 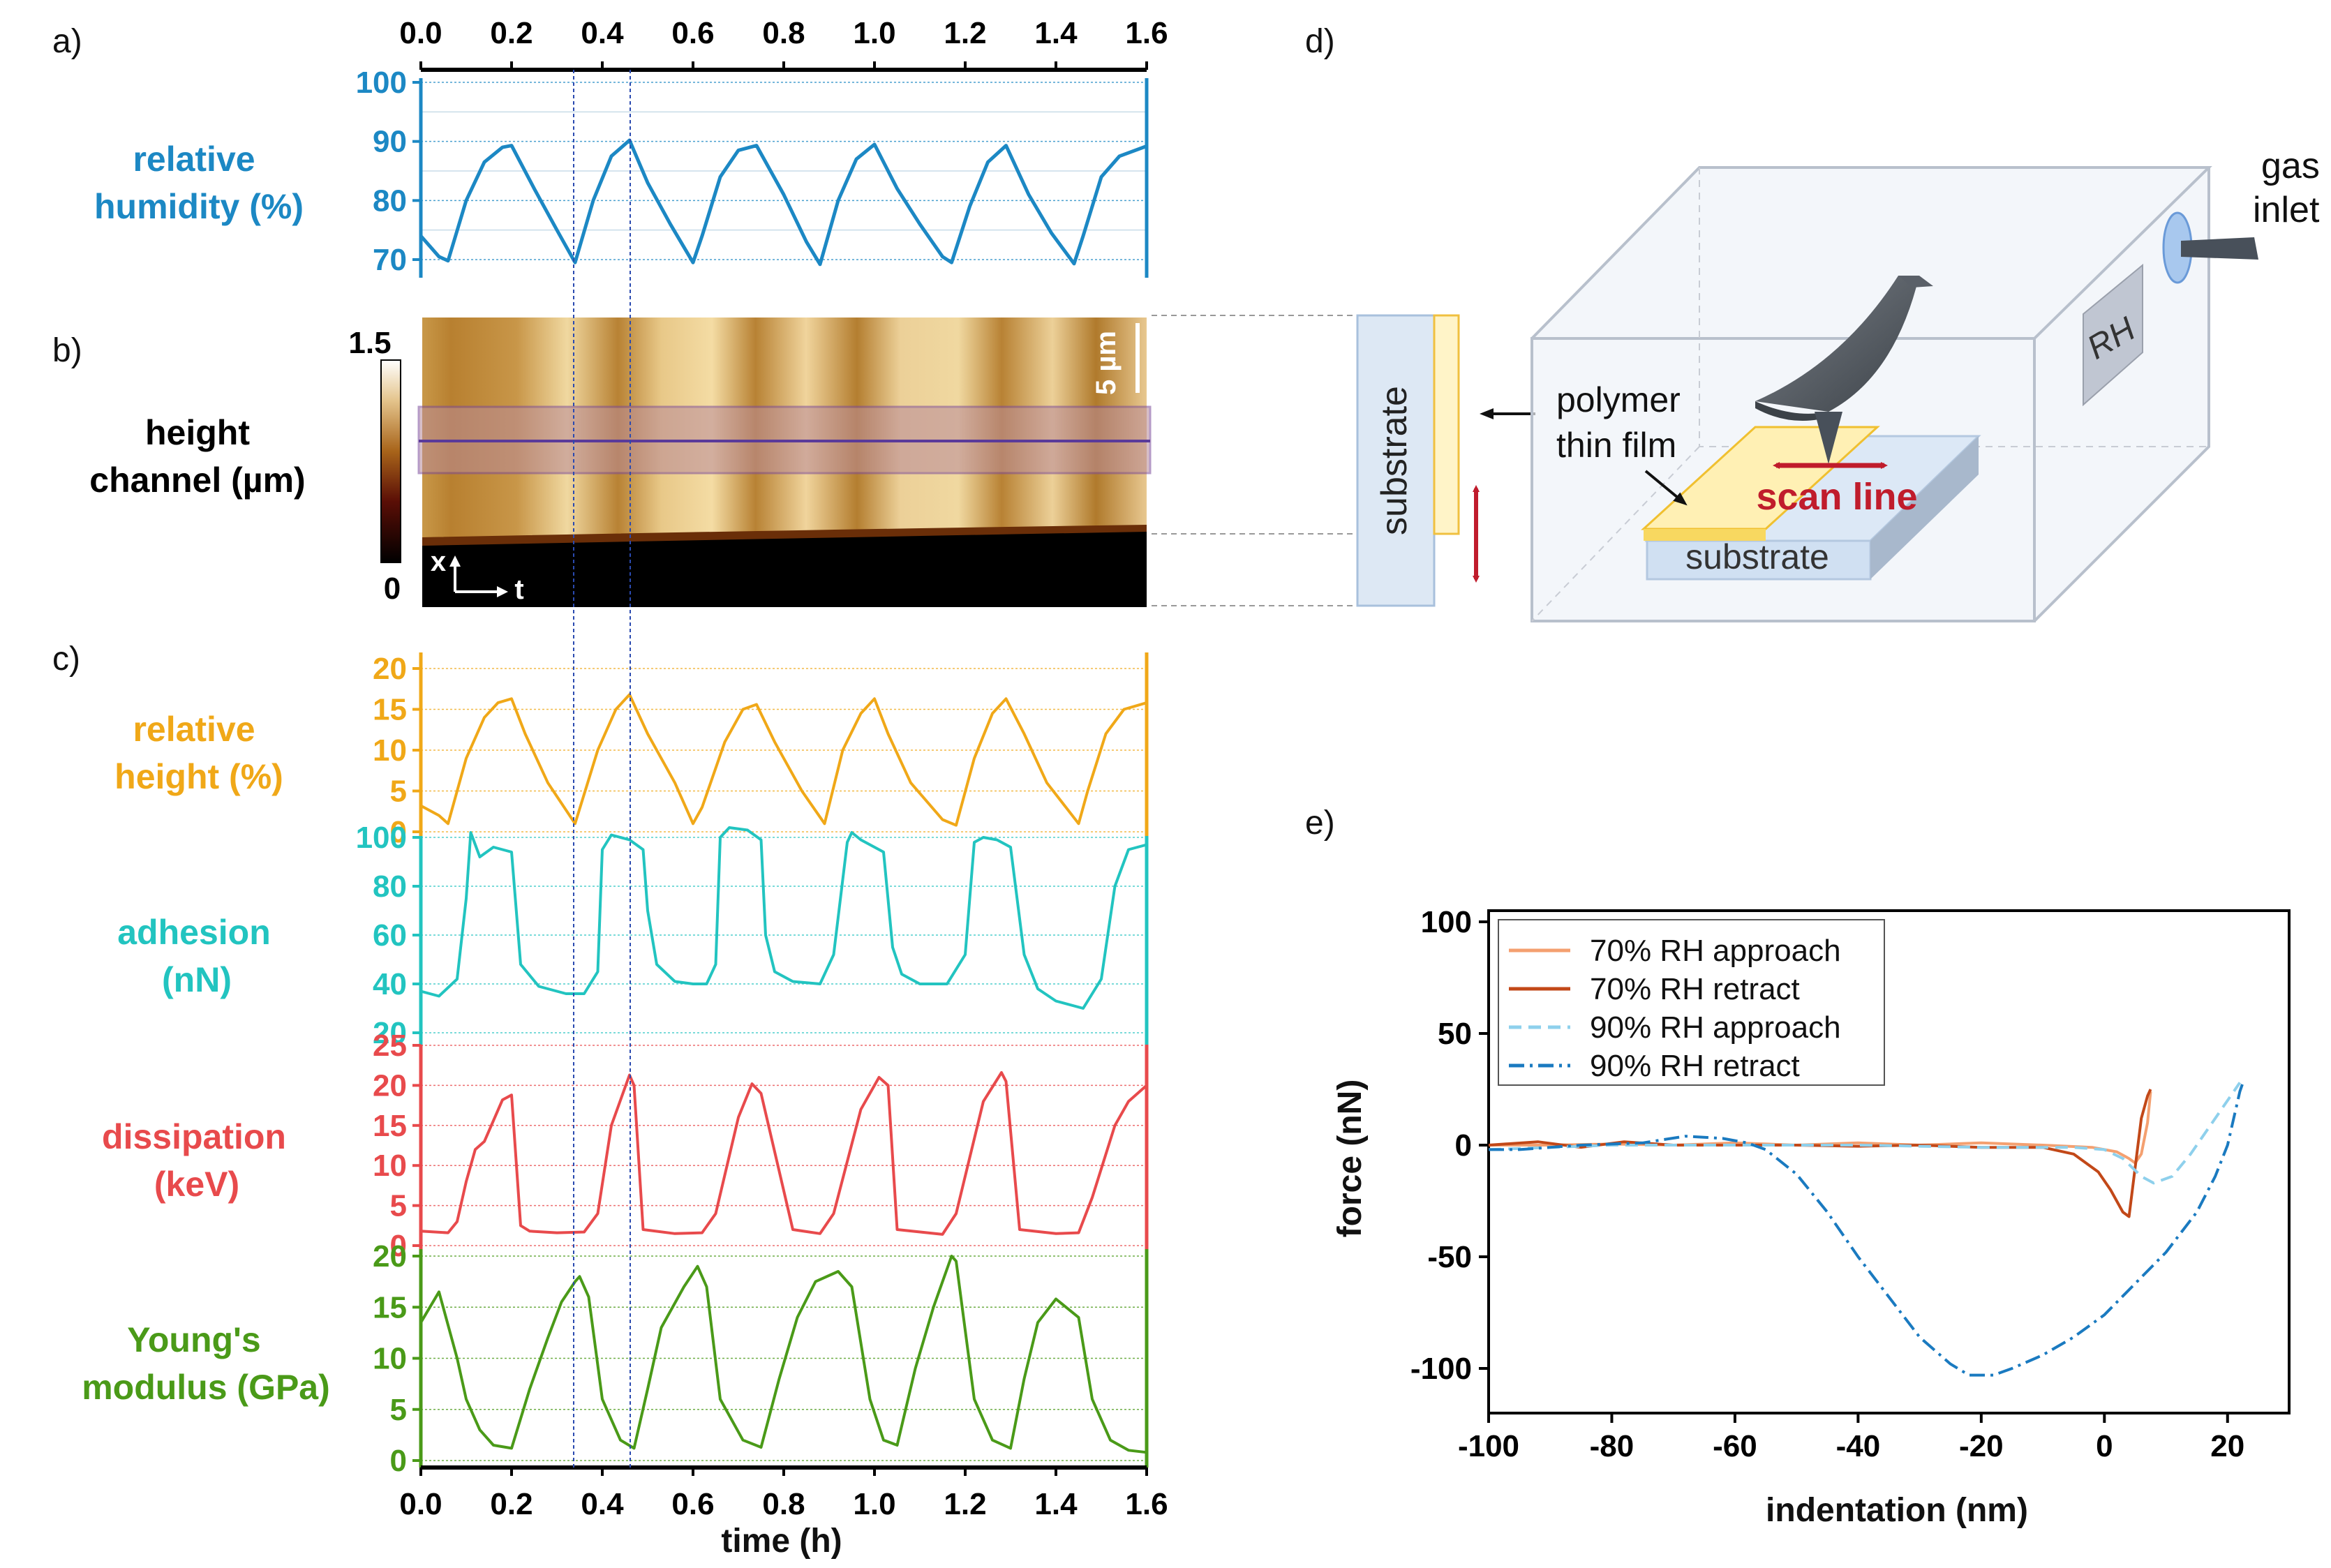 I want to click on series-line-dissipation, so click(x=784, y=1153).